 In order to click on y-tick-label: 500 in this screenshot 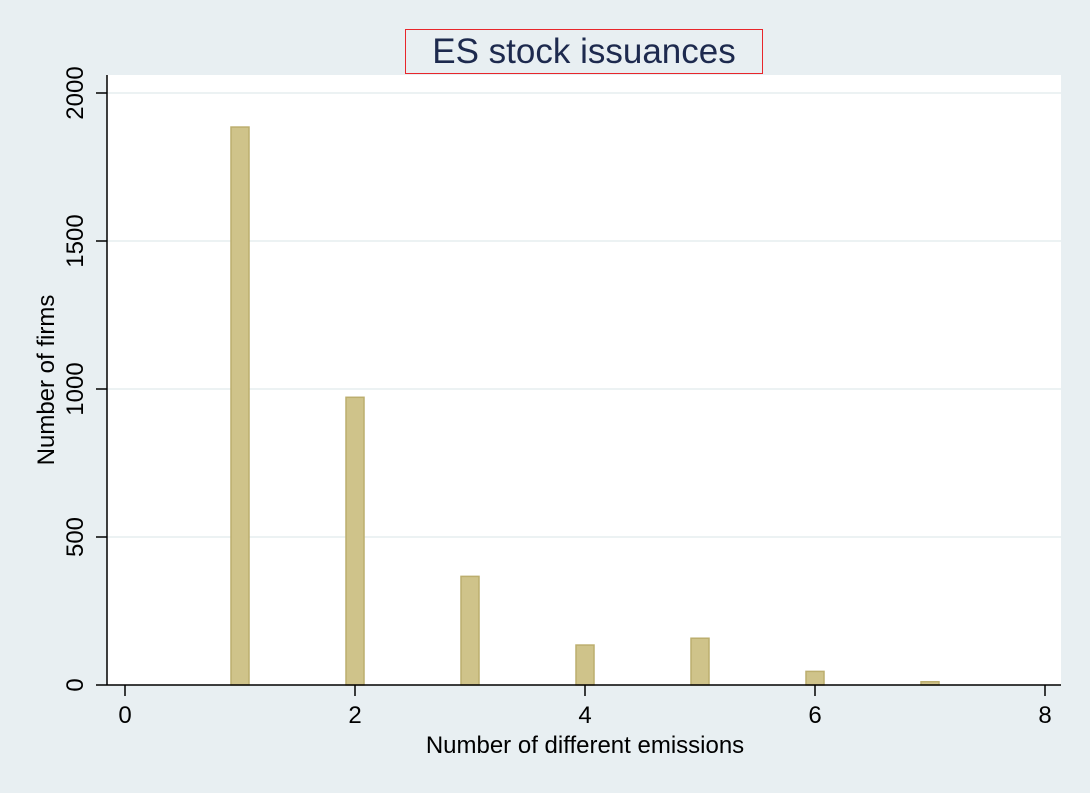, I will do `click(75, 537)`.